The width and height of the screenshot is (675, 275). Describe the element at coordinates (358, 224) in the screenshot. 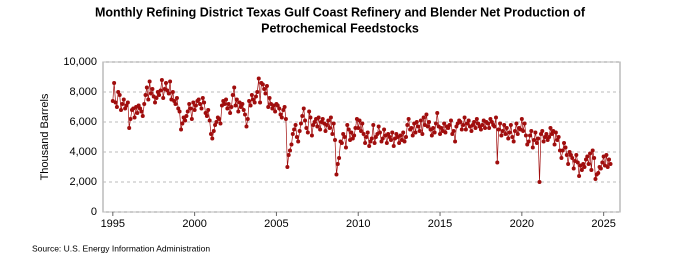

I see `x-tick-label: 2010` at that location.